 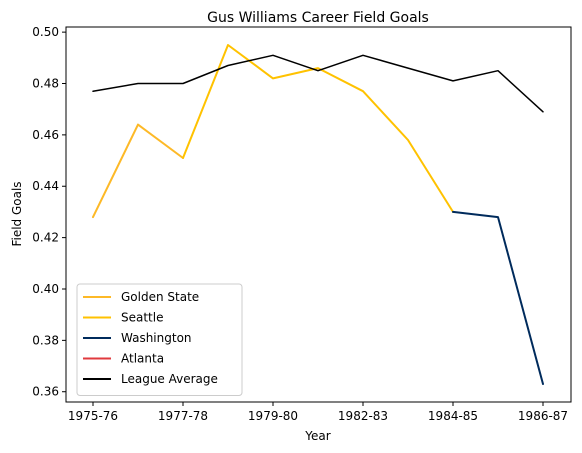 What do you see at coordinates (45, 186) in the screenshot?
I see `y-tick-label: 0.44` at bounding box center [45, 186].